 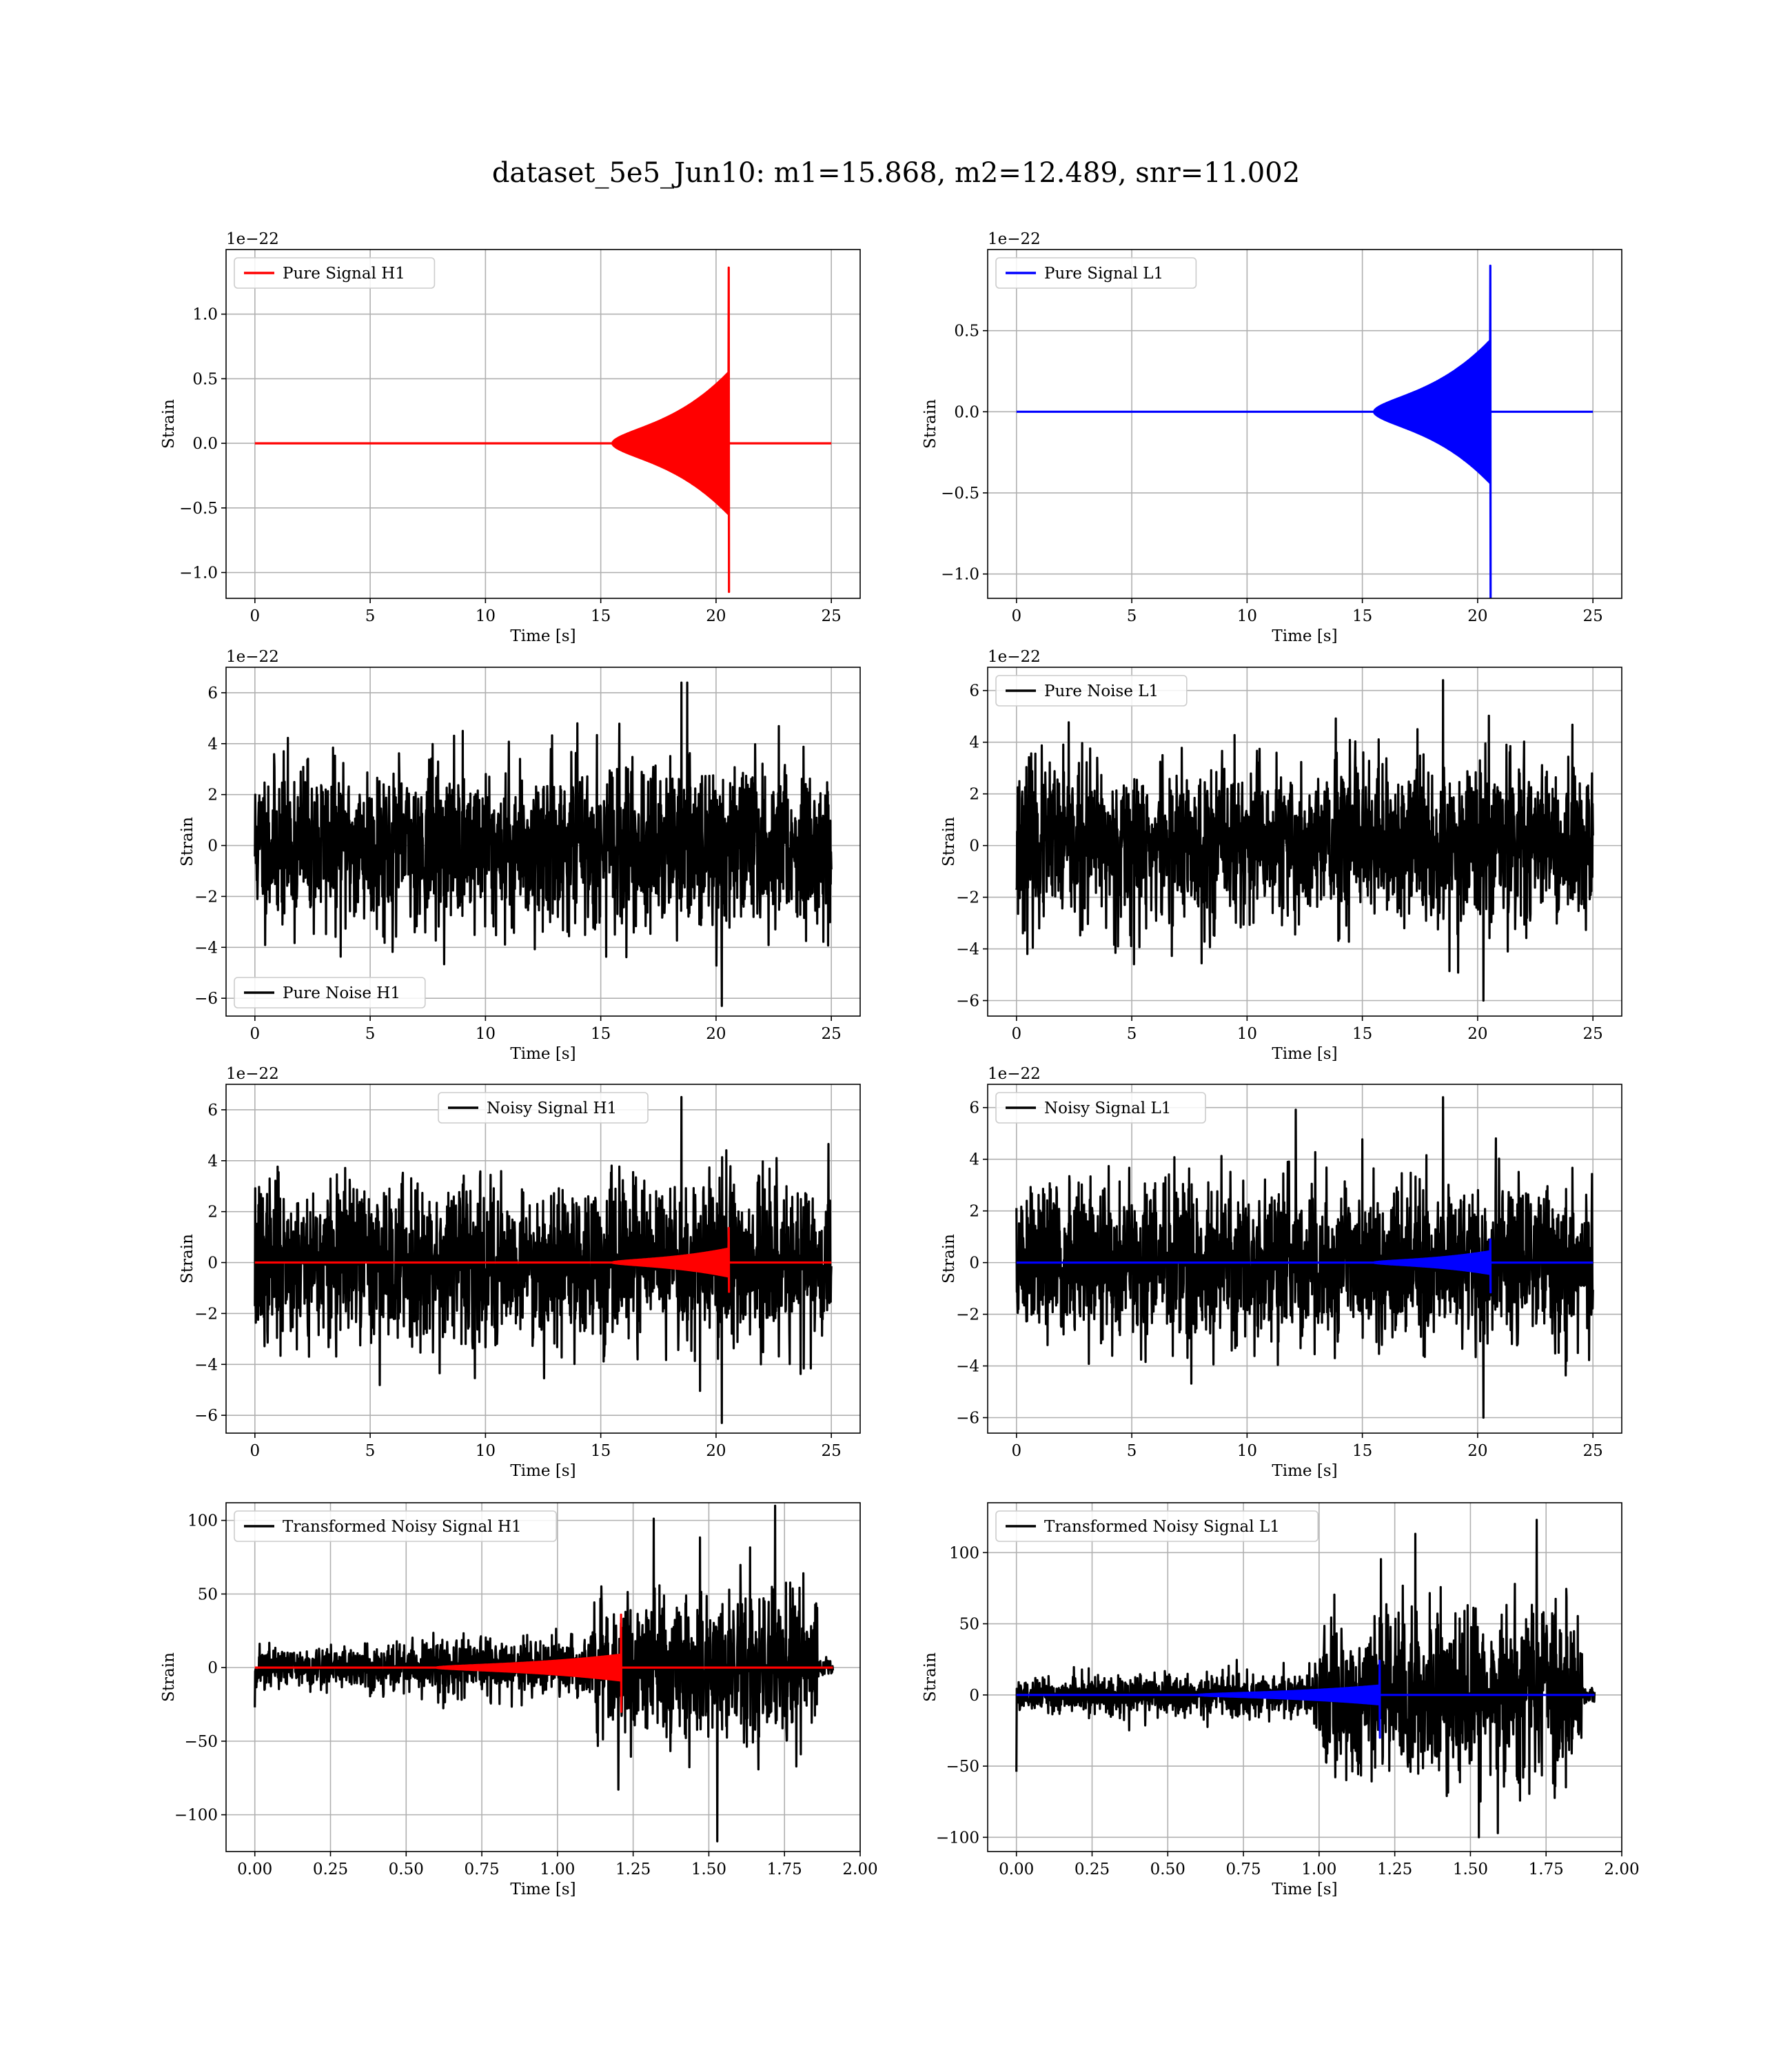 What do you see at coordinates (966, 332) in the screenshot?
I see `y-tick-label: 0.5` at bounding box center [966, 332].